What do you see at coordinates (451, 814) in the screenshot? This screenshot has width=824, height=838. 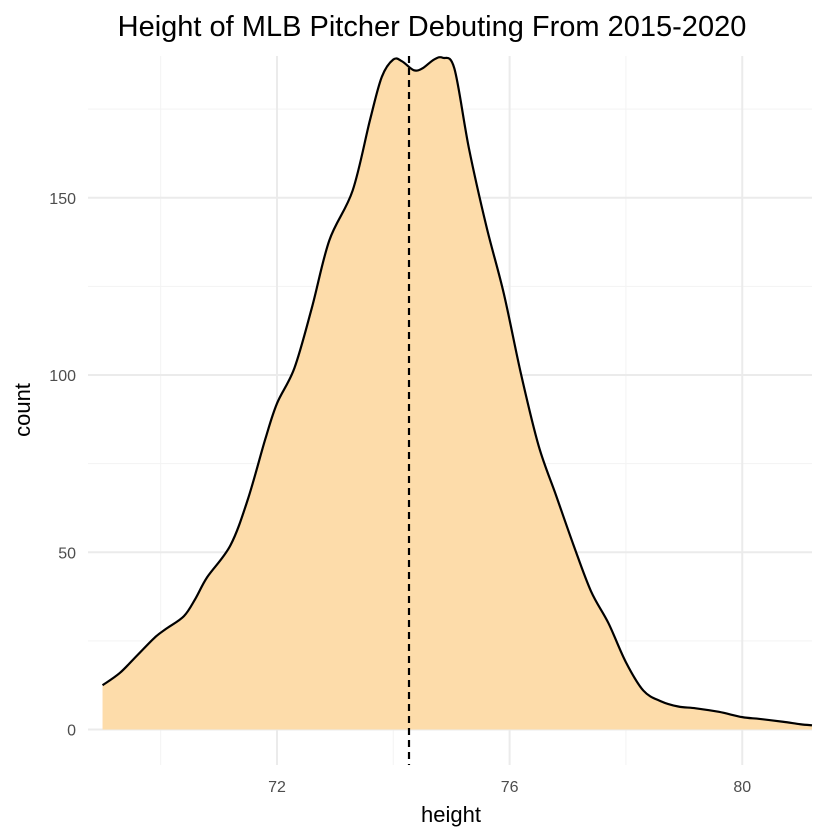 I see `x-axis-title: height` at bounding box center [451, 814].